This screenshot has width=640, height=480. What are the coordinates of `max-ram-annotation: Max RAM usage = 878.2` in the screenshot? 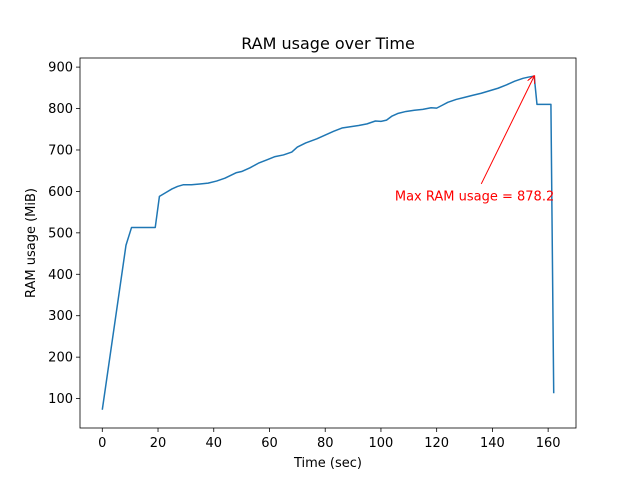 It's located at (474, 197).